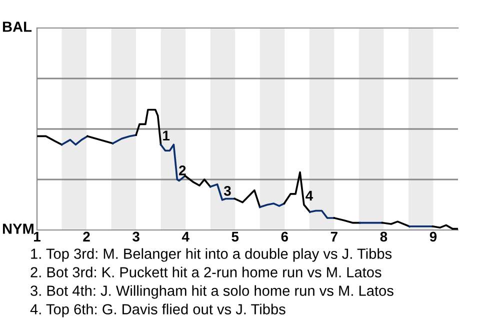  I want to click on text: BAL, so click(17, 27).